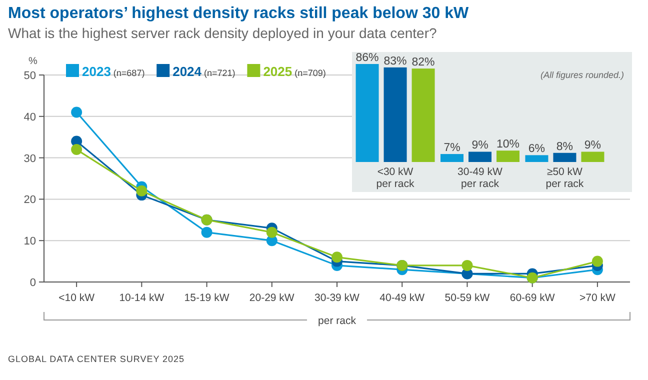 This screenshot has height=380, width=648. I want to click on x-tick-label: 40-49 kW, so click(402, 298).